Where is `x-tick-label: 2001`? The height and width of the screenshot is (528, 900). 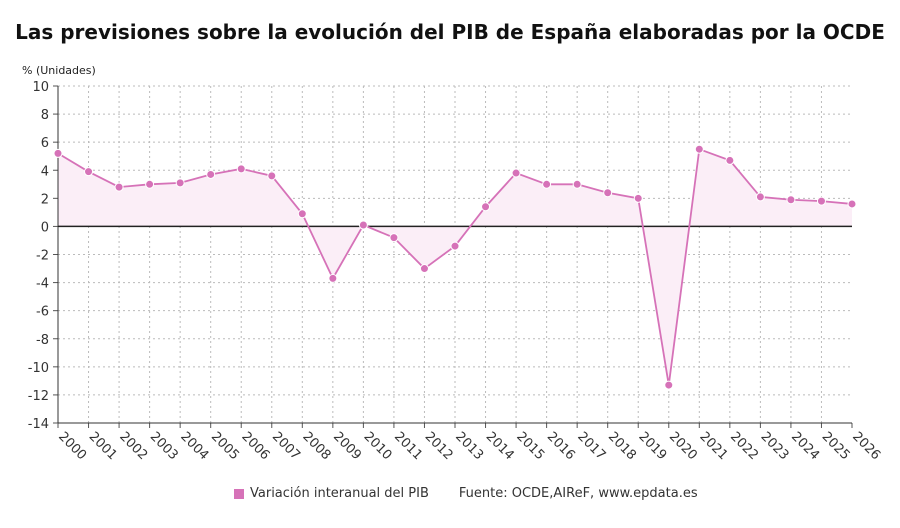
x-tick-label: 2001 is located at coordinates (103, 446).